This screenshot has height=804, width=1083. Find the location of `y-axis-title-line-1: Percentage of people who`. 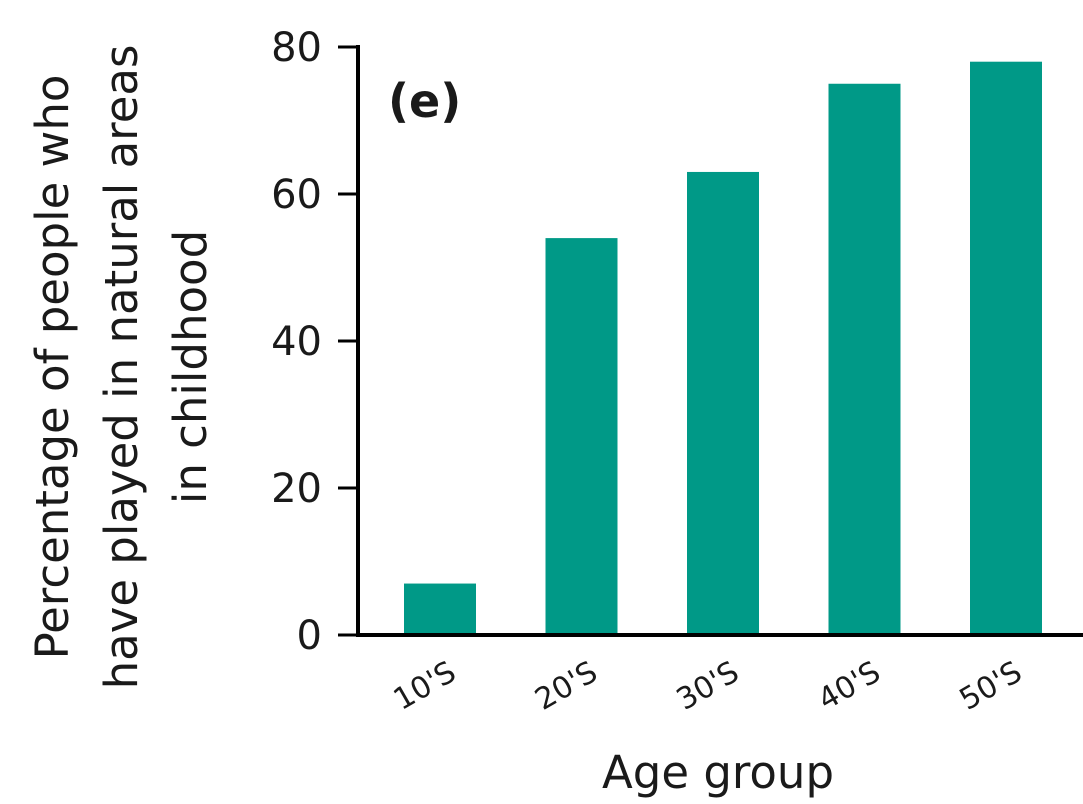

y-axis-title-line-1: Percentage of people who is located at coordinates (52, 367).